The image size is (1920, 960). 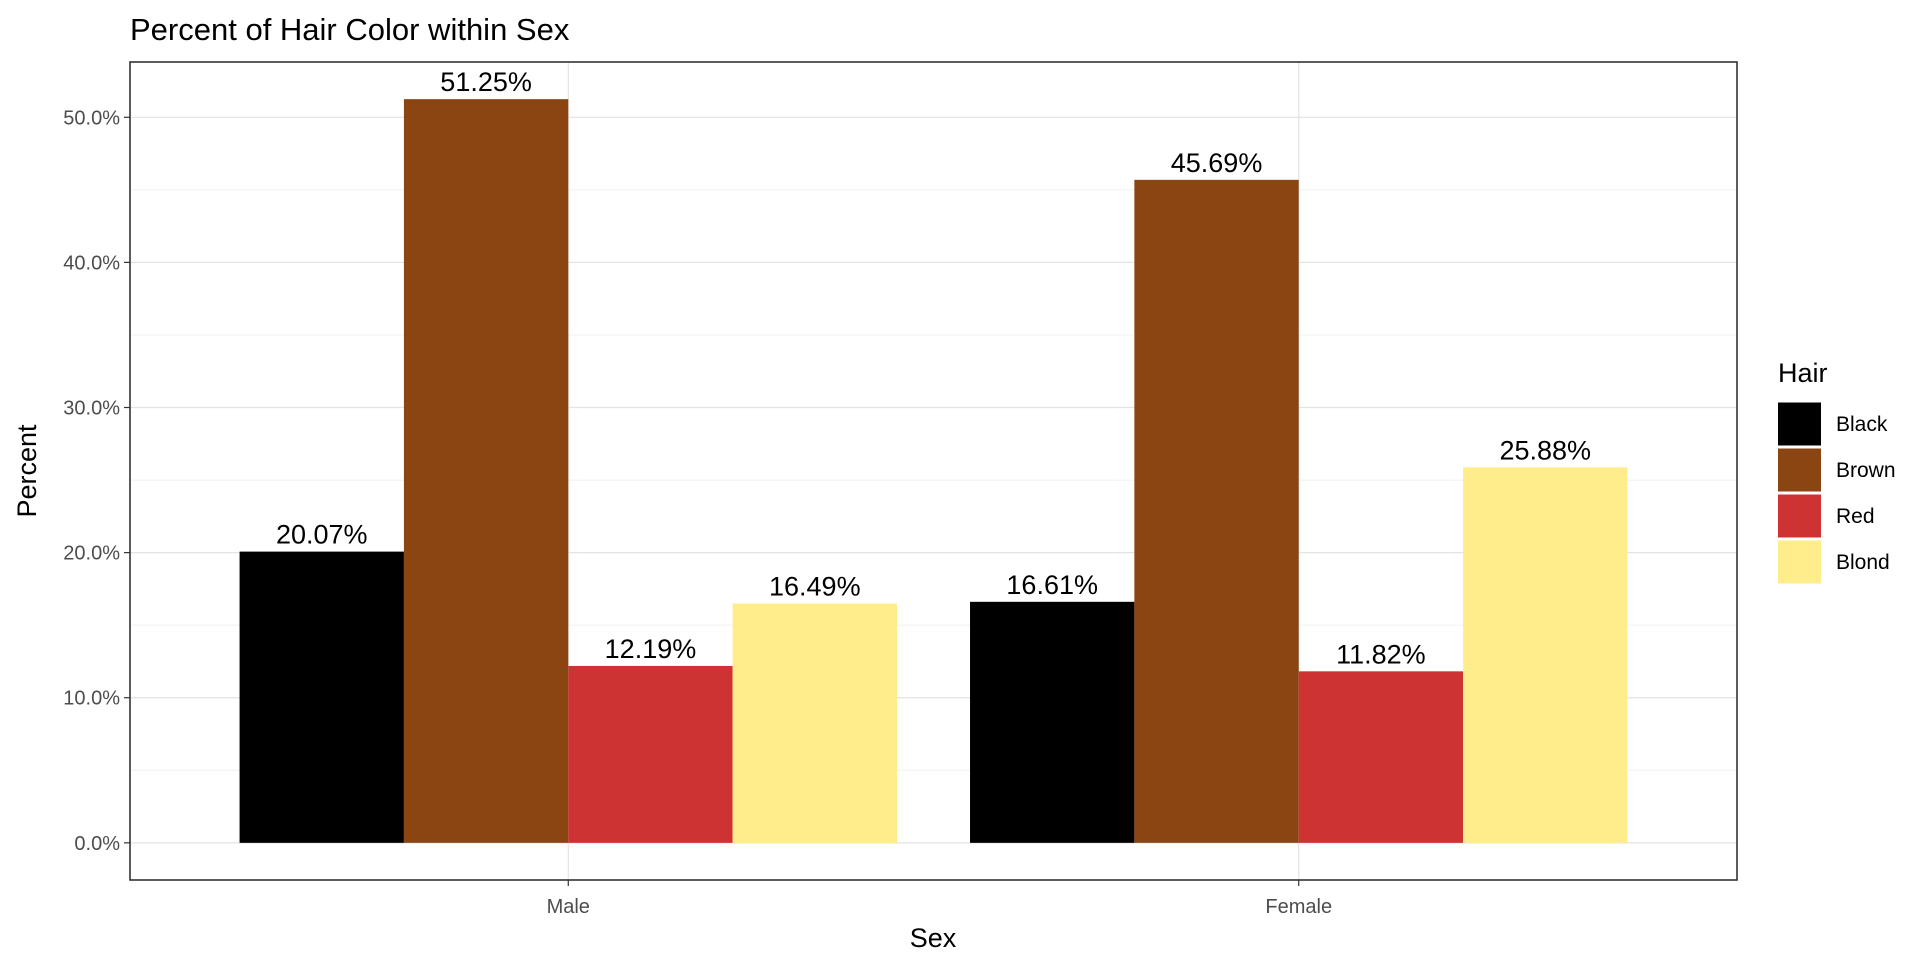 I want to click on y-axis-title: Percent, so click(x=27, y=471).